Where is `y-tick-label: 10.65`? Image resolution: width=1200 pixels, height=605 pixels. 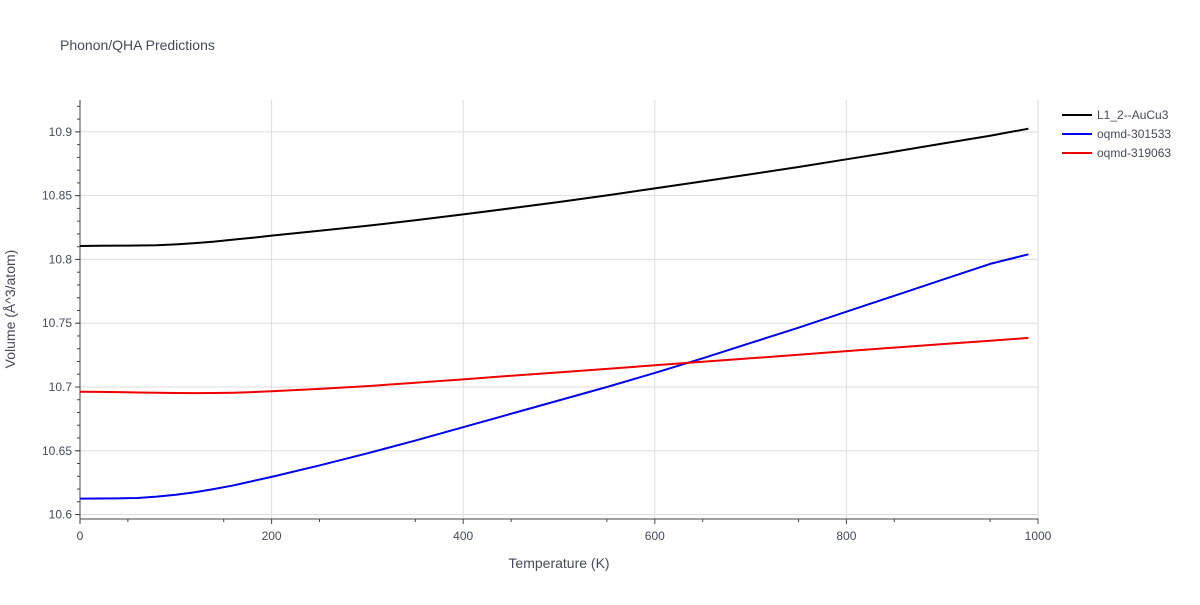
y-tick-label: 10.65 is located at coordinates (57, 451).